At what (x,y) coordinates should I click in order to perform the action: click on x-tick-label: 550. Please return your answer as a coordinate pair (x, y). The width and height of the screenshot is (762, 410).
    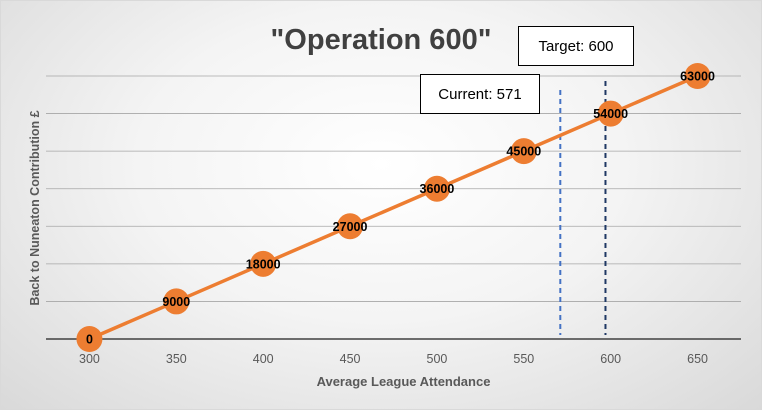
    Looking at the image, I should click on (523, 359).